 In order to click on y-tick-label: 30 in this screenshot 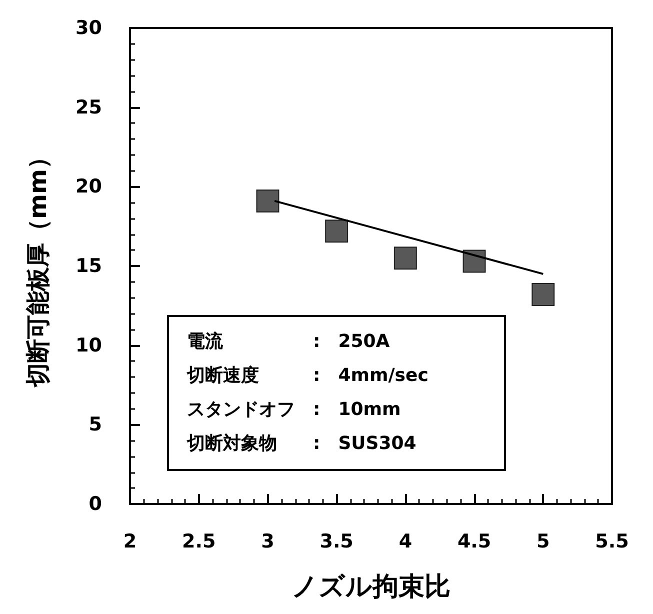, I will do `click(89, 28)`.